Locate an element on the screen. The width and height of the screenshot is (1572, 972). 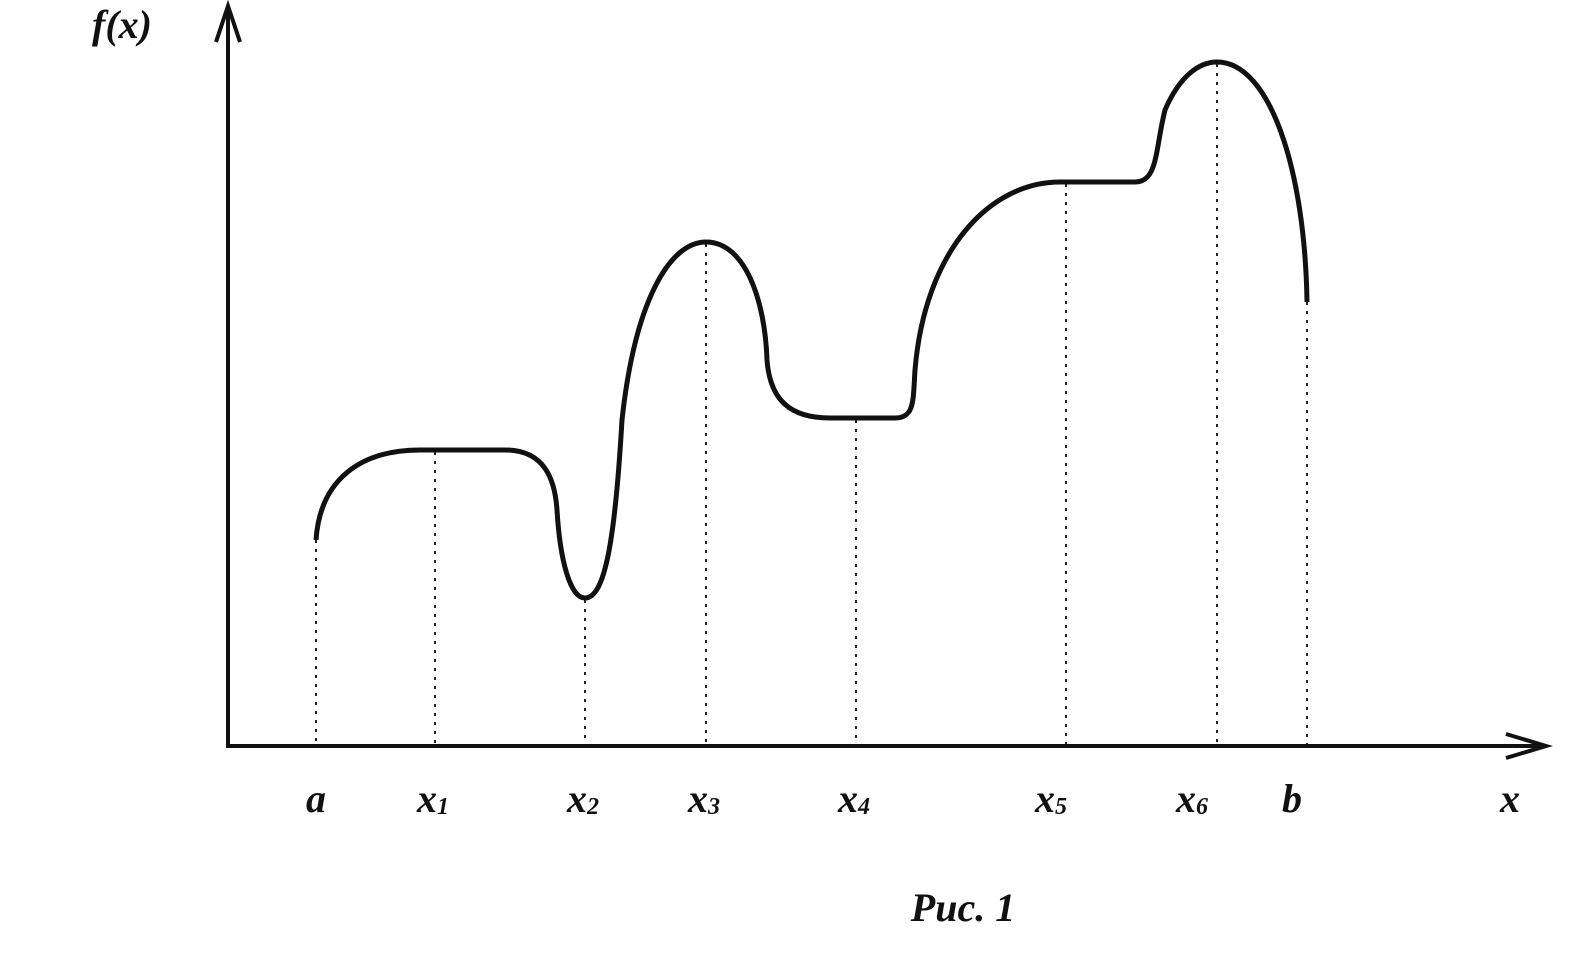
point-label: x5 is located at coordinates (1050, 798).